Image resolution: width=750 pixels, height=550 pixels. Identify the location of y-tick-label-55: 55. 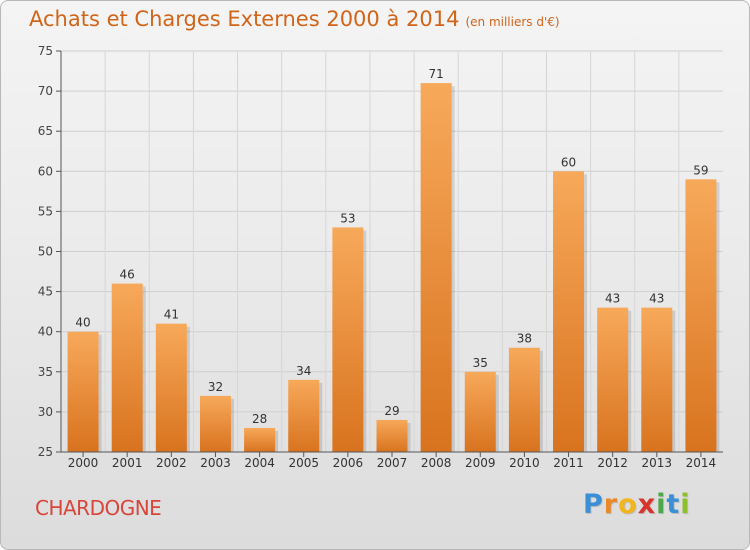
(45, 211).